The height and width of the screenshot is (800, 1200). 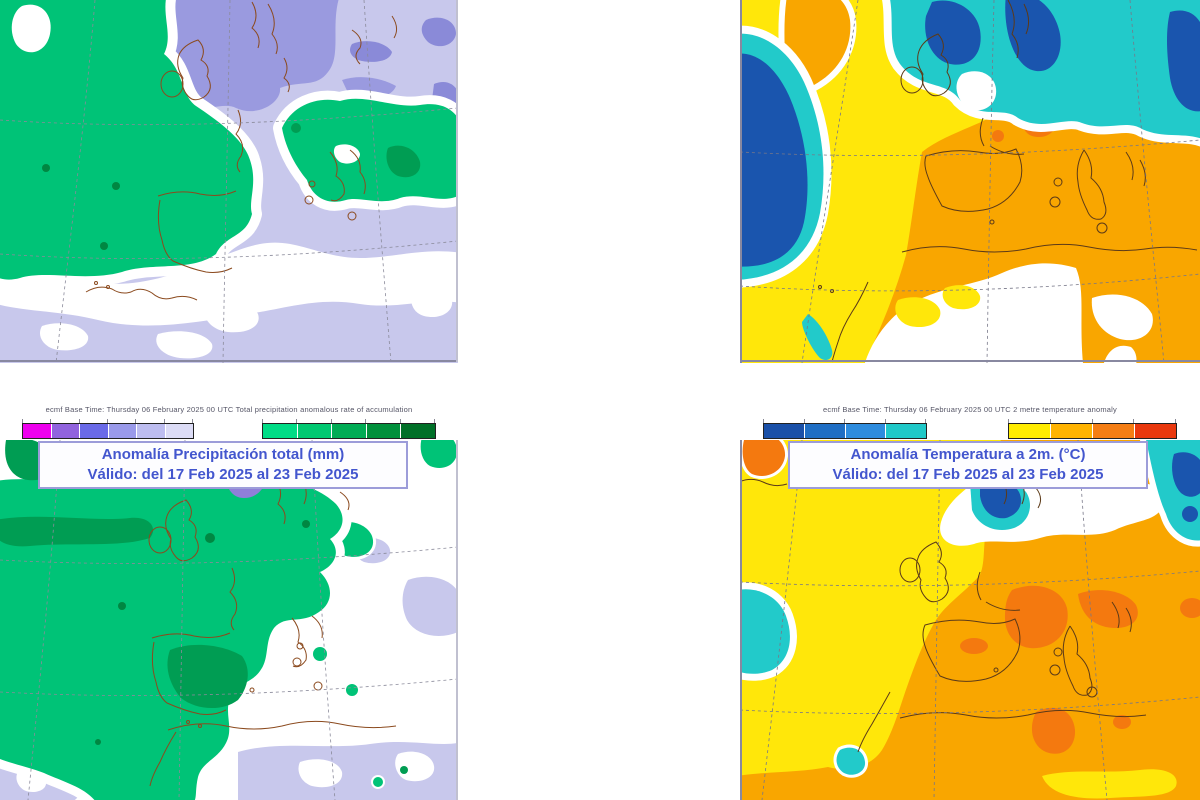 I want to click on green-anomaly-atlantic, so click(x=132, y=145).